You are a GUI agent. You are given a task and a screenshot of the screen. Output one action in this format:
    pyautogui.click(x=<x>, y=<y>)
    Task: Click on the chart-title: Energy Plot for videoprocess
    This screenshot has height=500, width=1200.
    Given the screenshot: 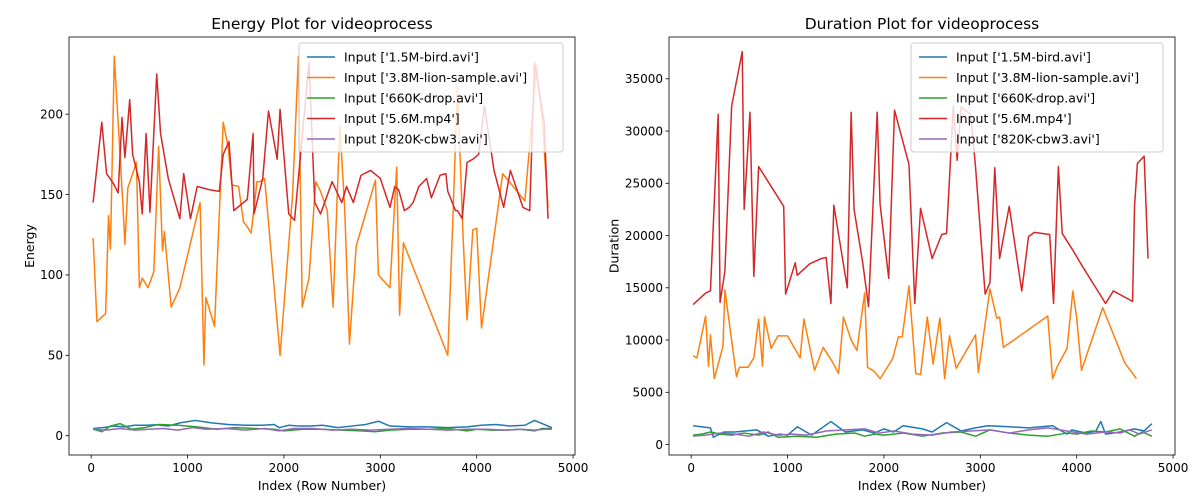 What is the action you would take?
    pyautogui.click(x=321, y=24)
    